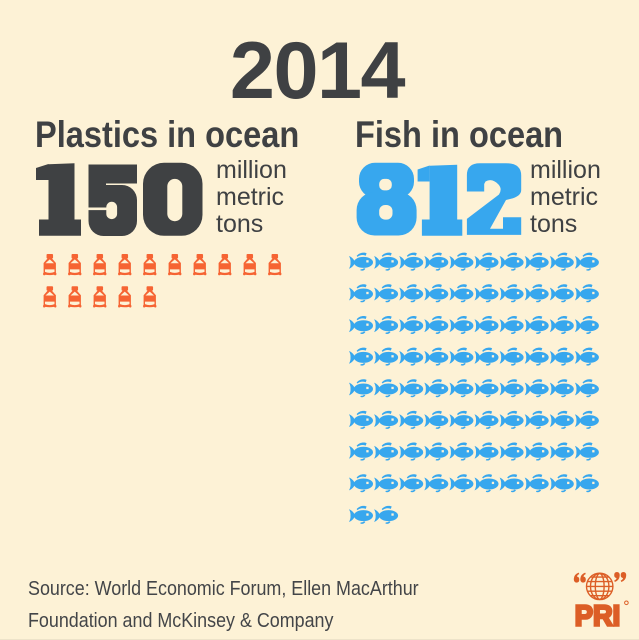 Image resolution: width=639 pixels, height=640 pixels. Describe the element at coordinates (597, 616) in the screenshot. I see `svg-text: PRI` at that location.